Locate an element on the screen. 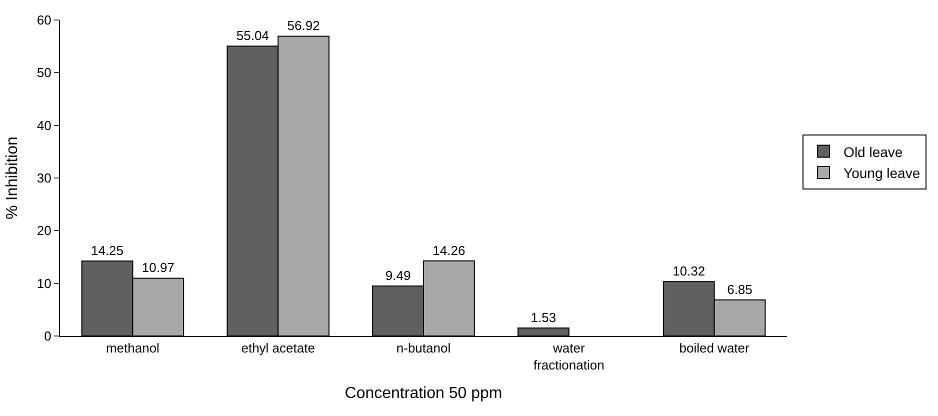  data-label: 9.49 is located at coordinates (398, 276).